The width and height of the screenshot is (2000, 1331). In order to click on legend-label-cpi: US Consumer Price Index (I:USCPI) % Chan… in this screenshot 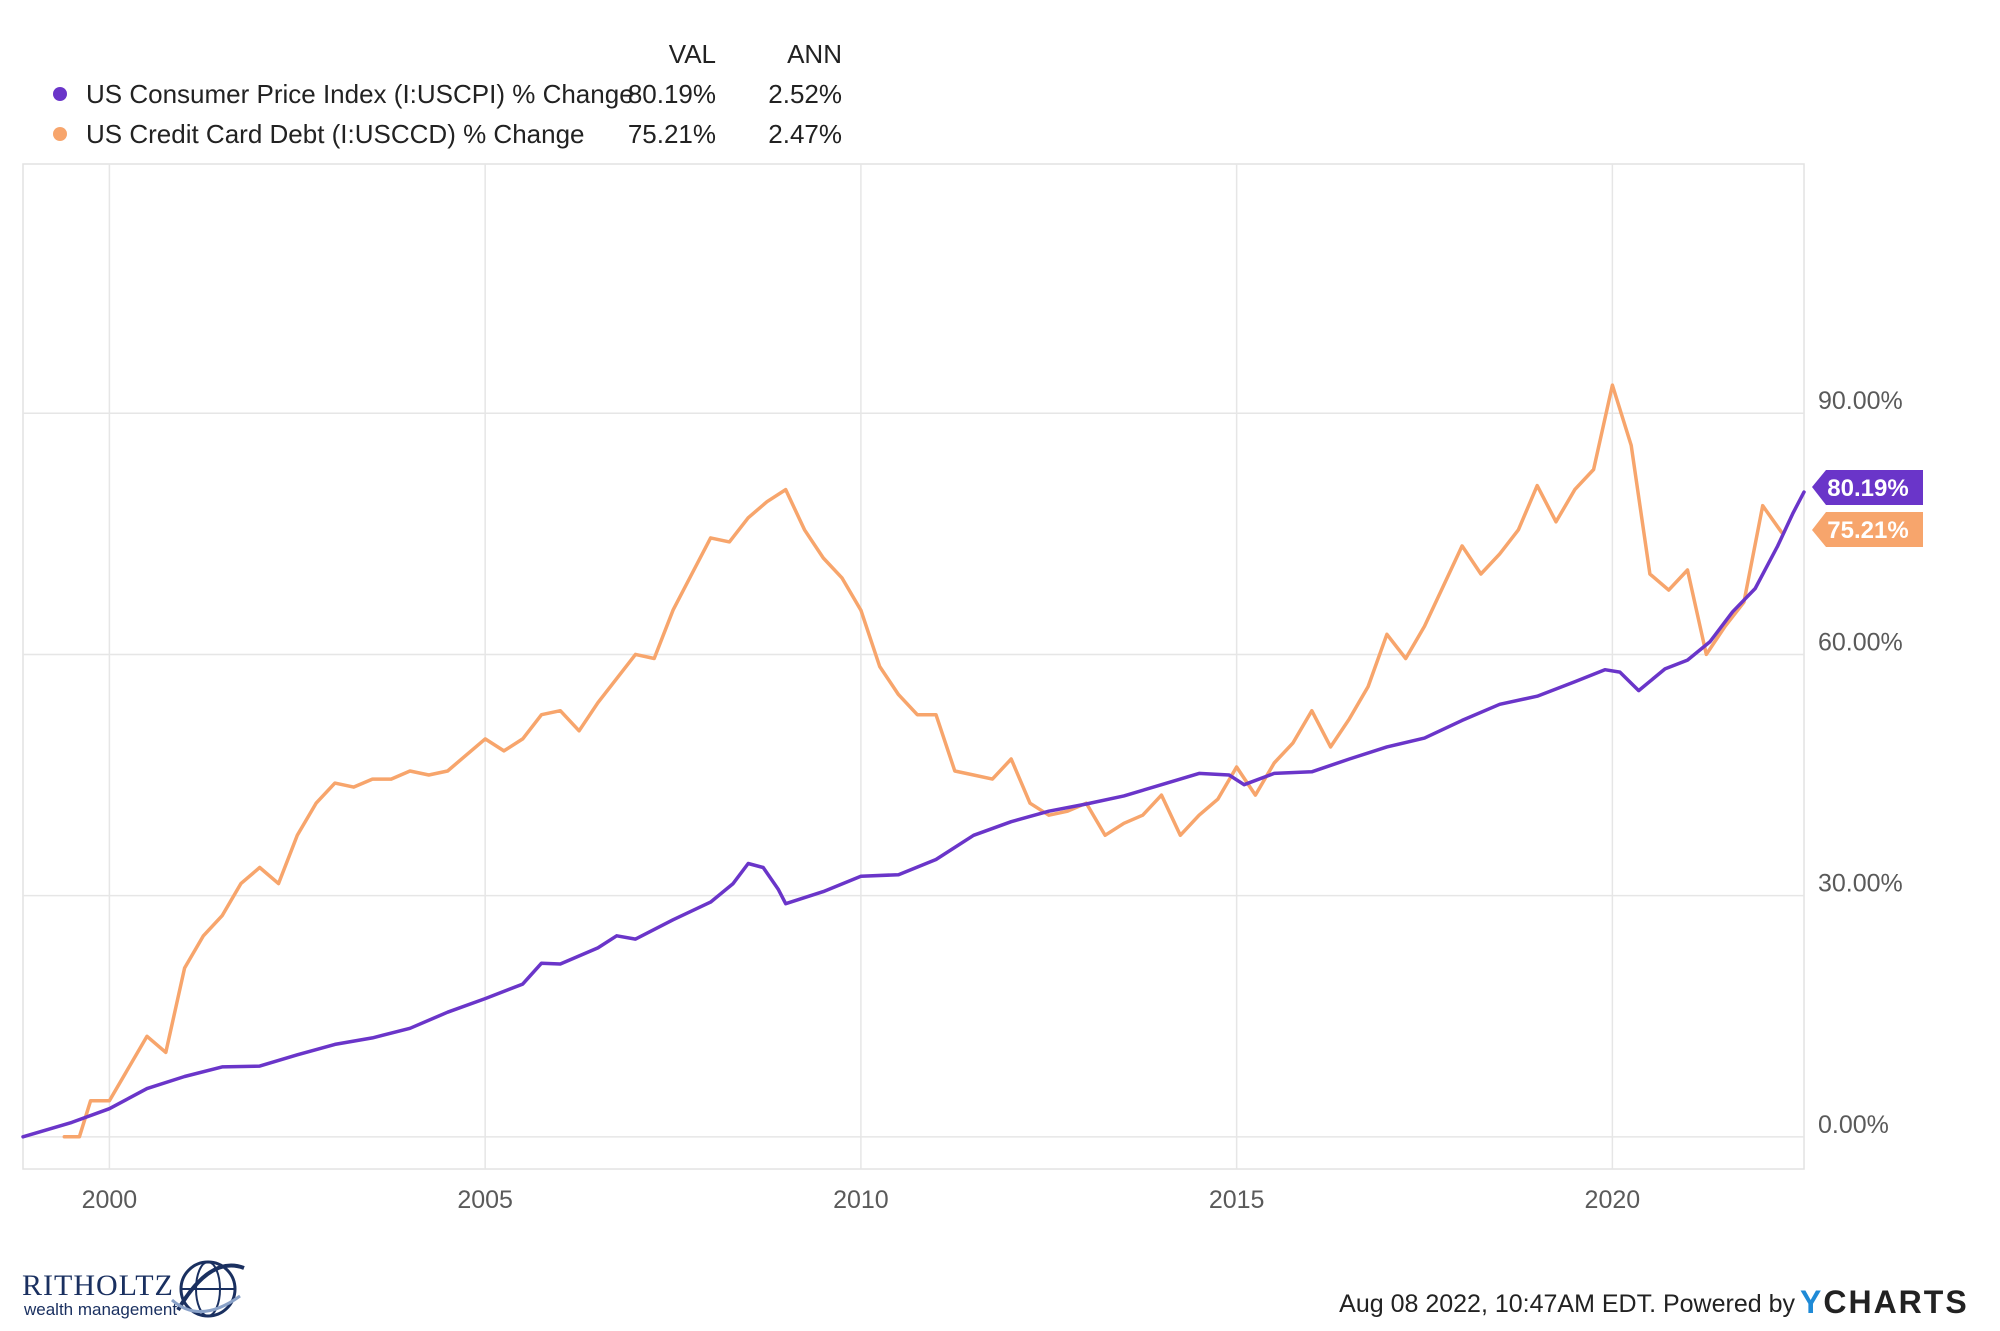, I will do `click(360, 94)`.